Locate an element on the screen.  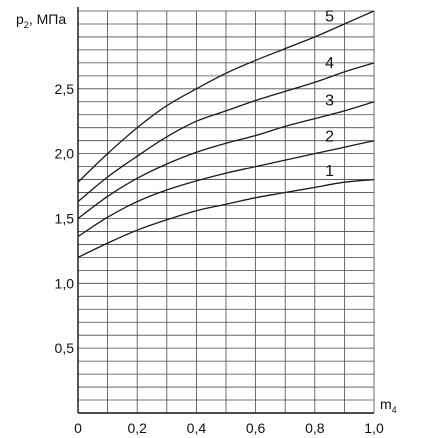
series-label-4: 4 is located at coordinates (329, 63).